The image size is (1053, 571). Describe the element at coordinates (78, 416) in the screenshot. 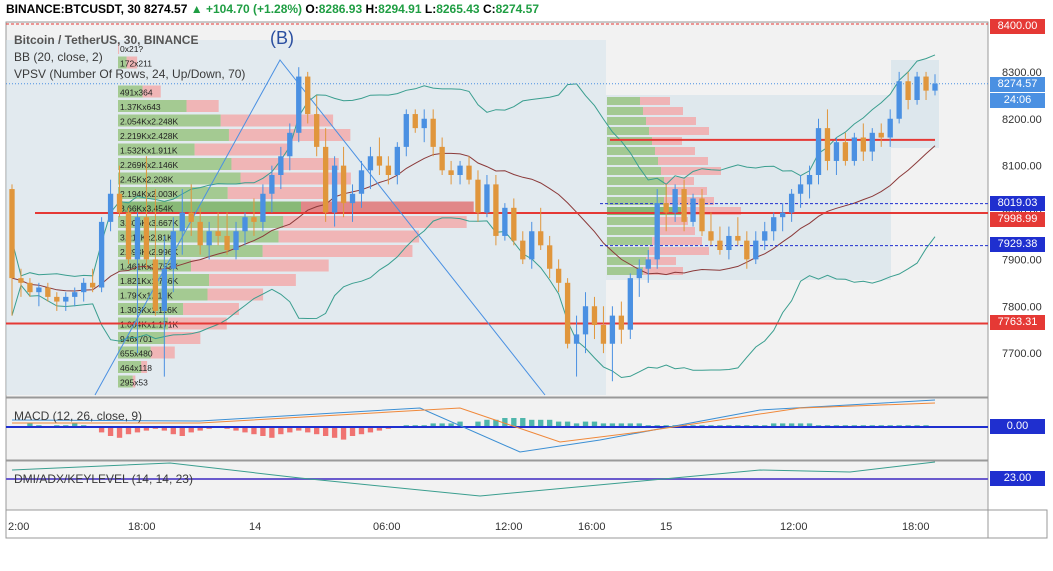

I see `macd-legend: MACD (12, 26, close, 9)` at that location.